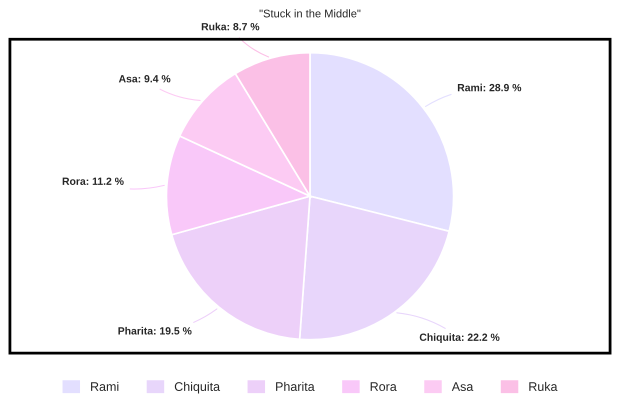  Describe the element at coordinates (295, 387) in the screenshot. I see `legend-label: Pharita` at that location.